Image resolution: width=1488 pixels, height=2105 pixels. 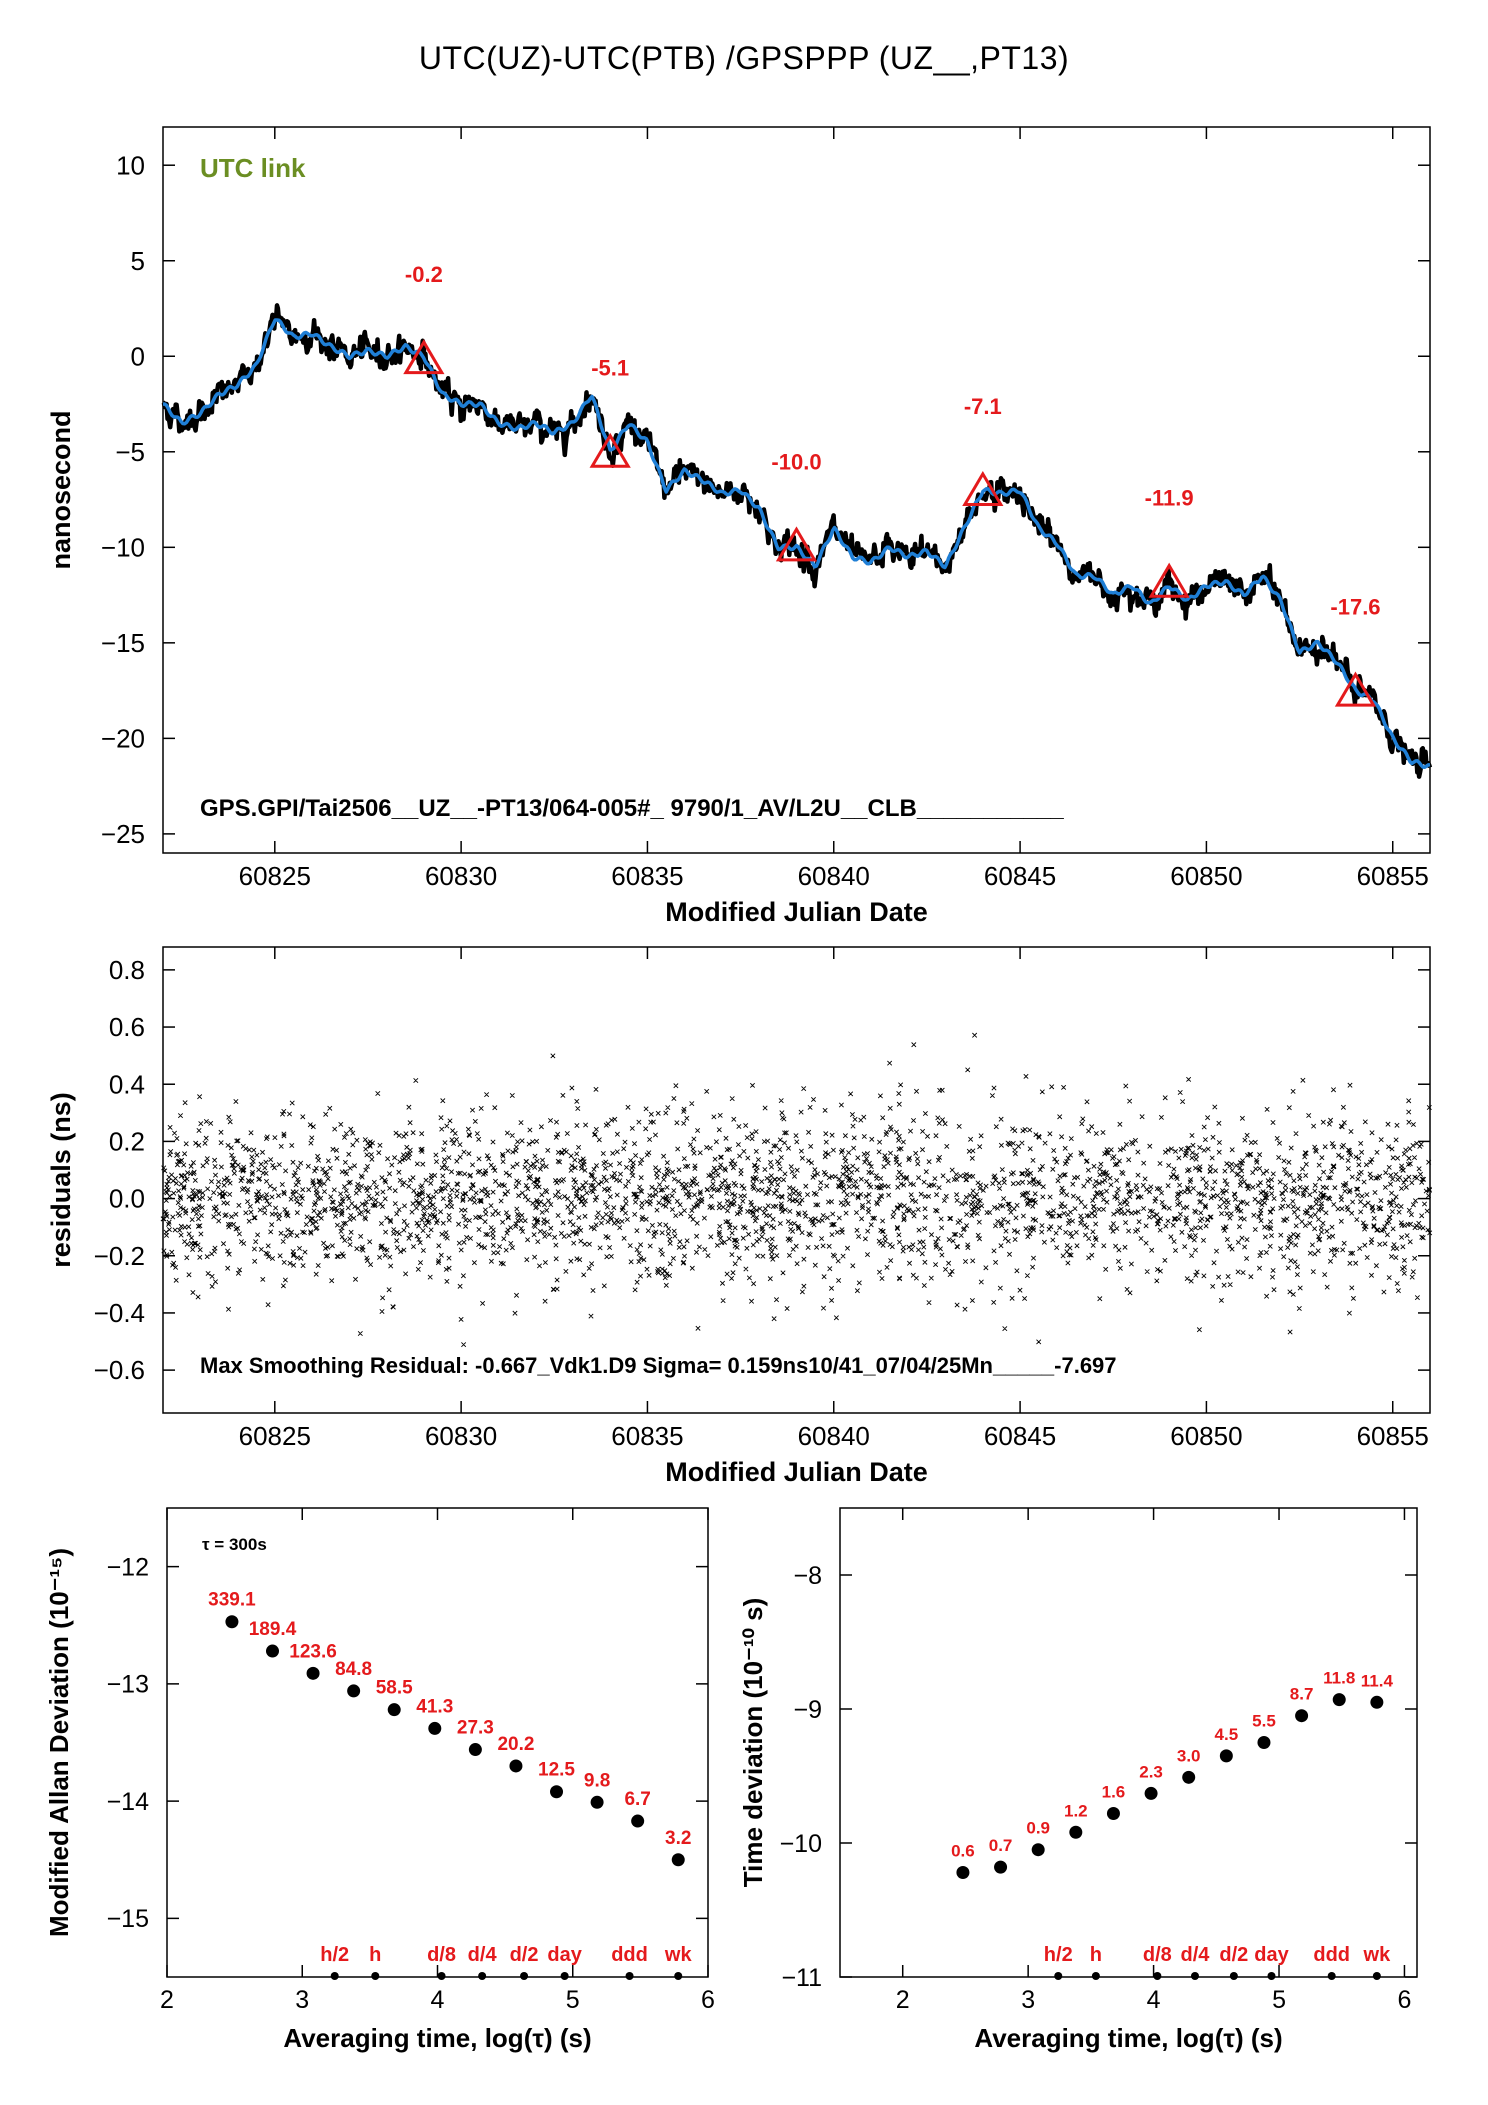 I want to click on x-tick-label: 60855, so click(x=1393, y=876).